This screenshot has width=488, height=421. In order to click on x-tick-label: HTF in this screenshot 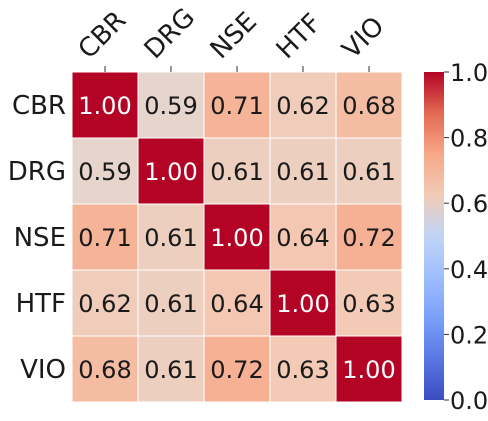, I will do `click(299, 36)`.